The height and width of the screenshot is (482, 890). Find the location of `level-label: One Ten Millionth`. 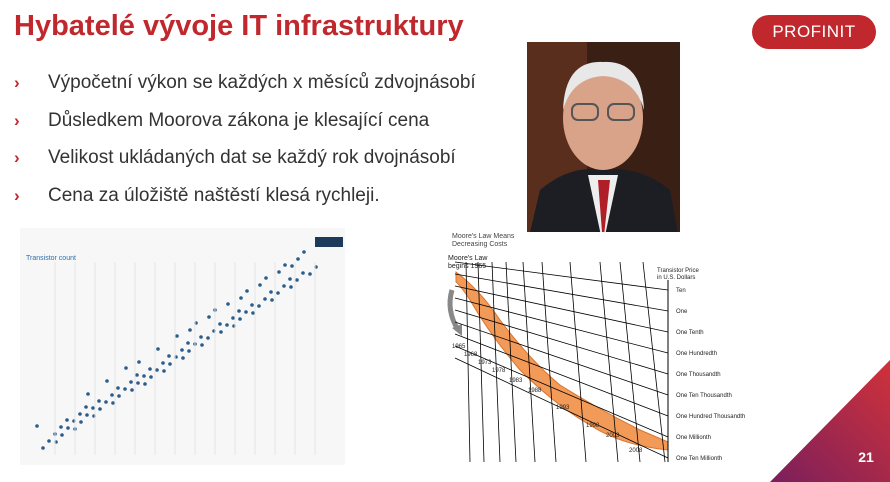

level-label: One Ten Millionth is located at coordinates (699, 459).